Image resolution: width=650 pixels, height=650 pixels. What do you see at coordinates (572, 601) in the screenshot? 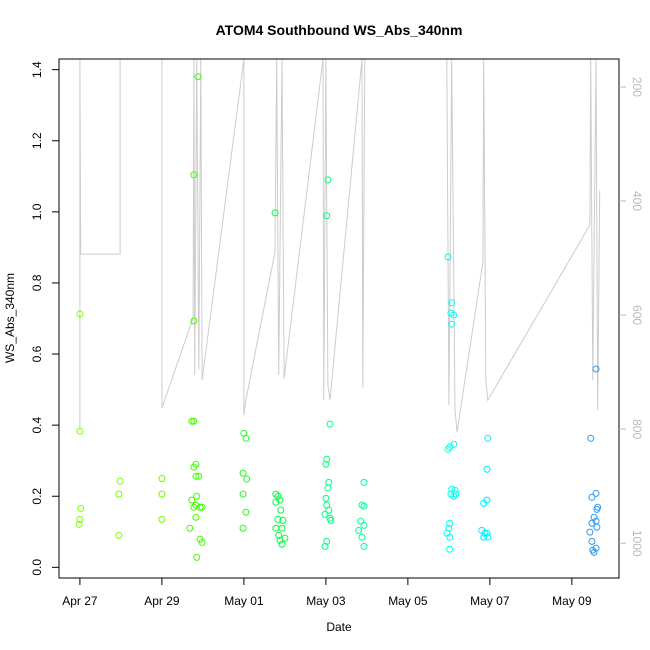
I see `x-tick-label: May 09` at bounding box center [572, 601].